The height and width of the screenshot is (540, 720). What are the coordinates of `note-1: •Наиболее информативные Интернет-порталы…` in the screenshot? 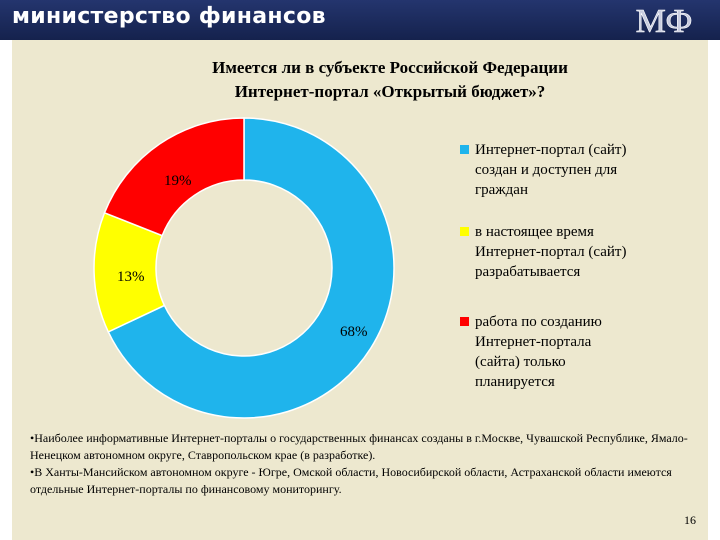 It's located at (359, 446).